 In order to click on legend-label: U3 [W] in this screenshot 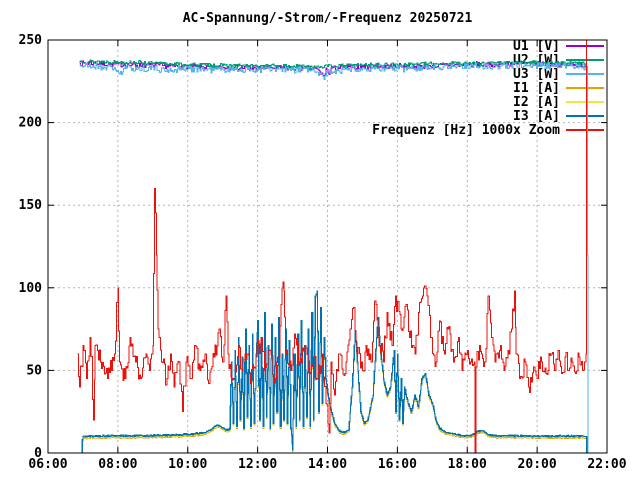, I will do `click(536, 74)`.